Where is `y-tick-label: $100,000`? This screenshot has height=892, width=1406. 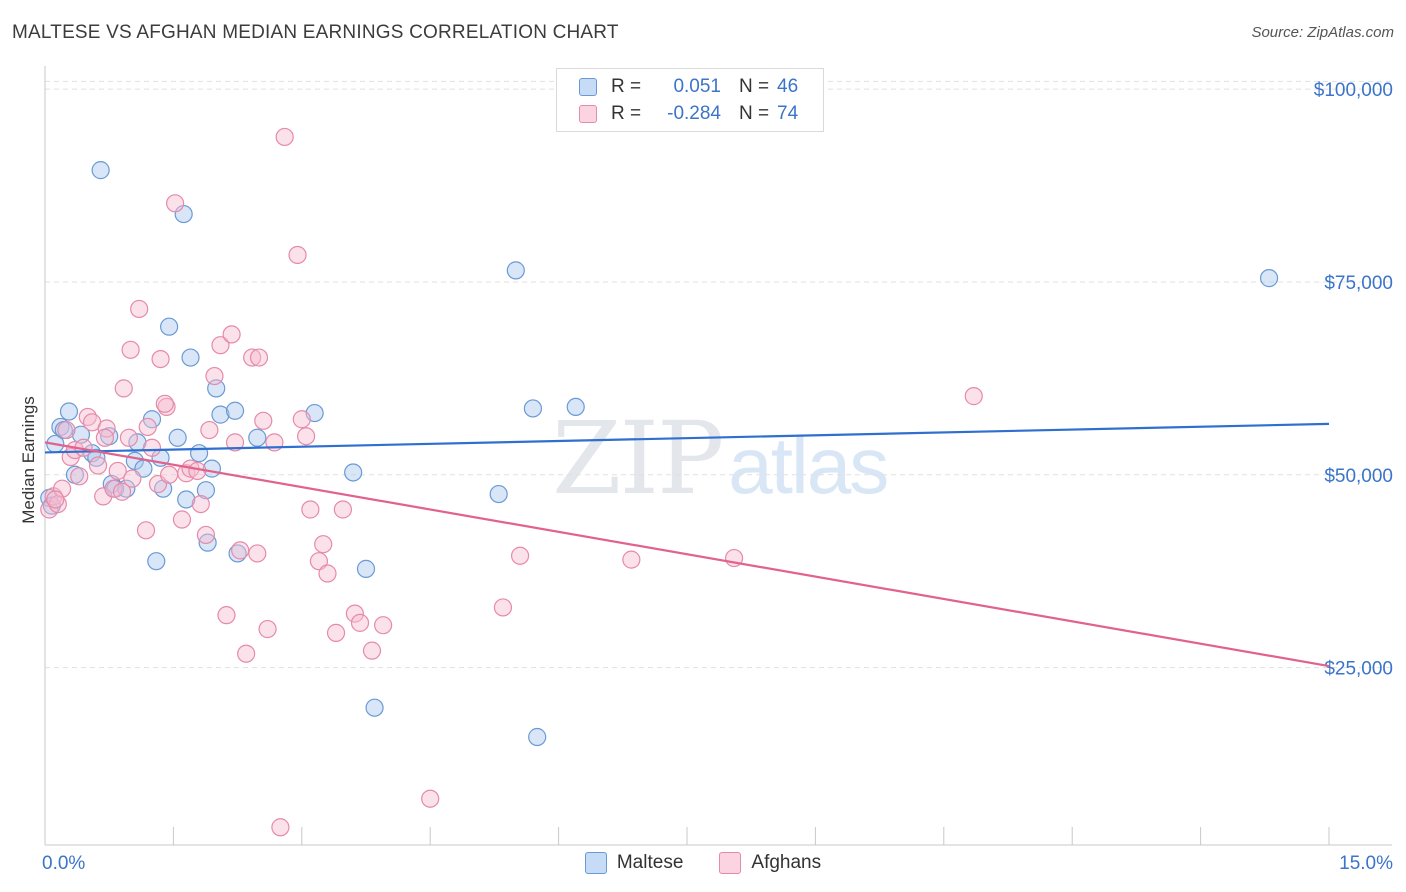 y-tick-label: $100,000 is located at coordinates (1353, 90).